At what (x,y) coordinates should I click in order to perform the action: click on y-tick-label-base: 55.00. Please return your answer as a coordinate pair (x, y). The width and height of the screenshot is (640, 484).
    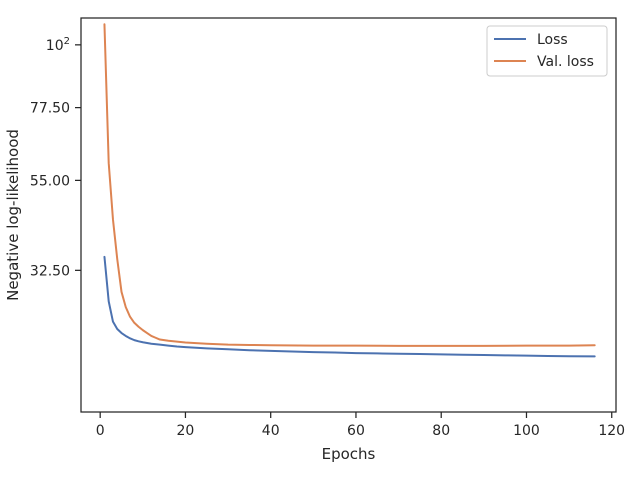
    Looking at the image, I should click on (50, 181).